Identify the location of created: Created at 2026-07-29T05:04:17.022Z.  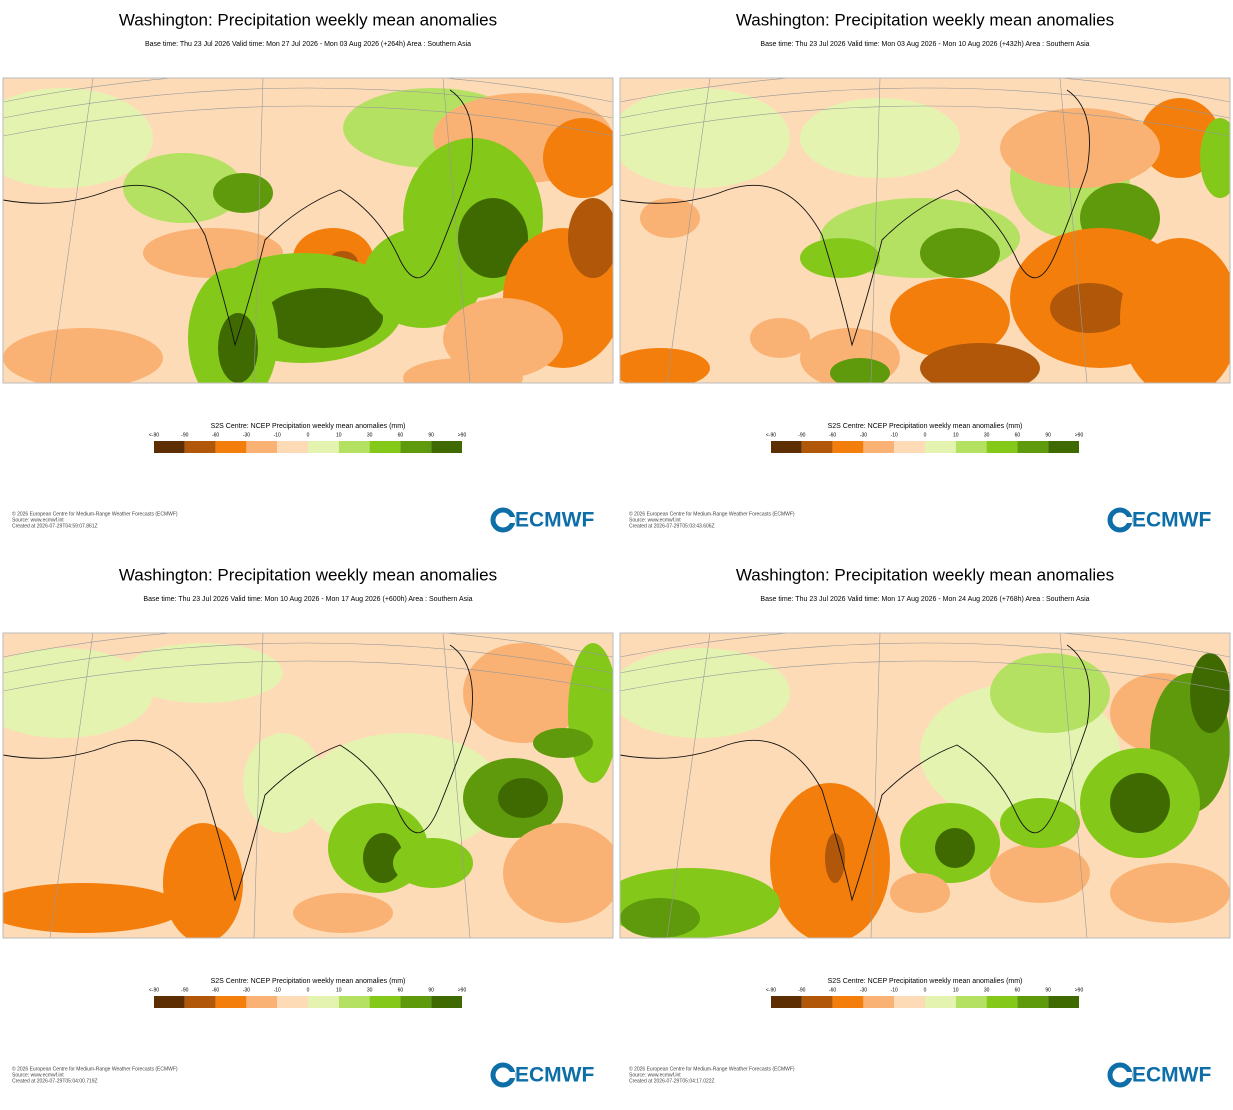
(672, 1081).